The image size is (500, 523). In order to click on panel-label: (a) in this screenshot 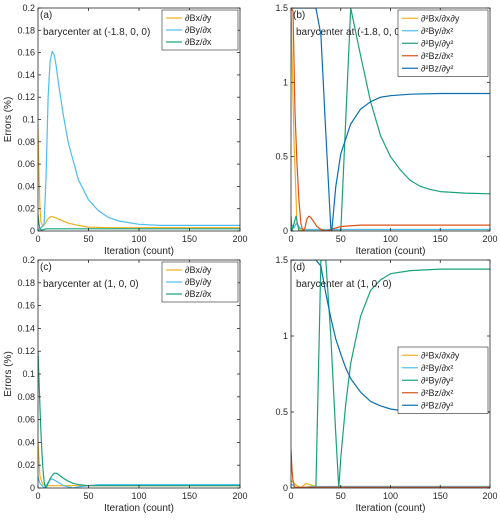, I will do `click(46, 15)`.